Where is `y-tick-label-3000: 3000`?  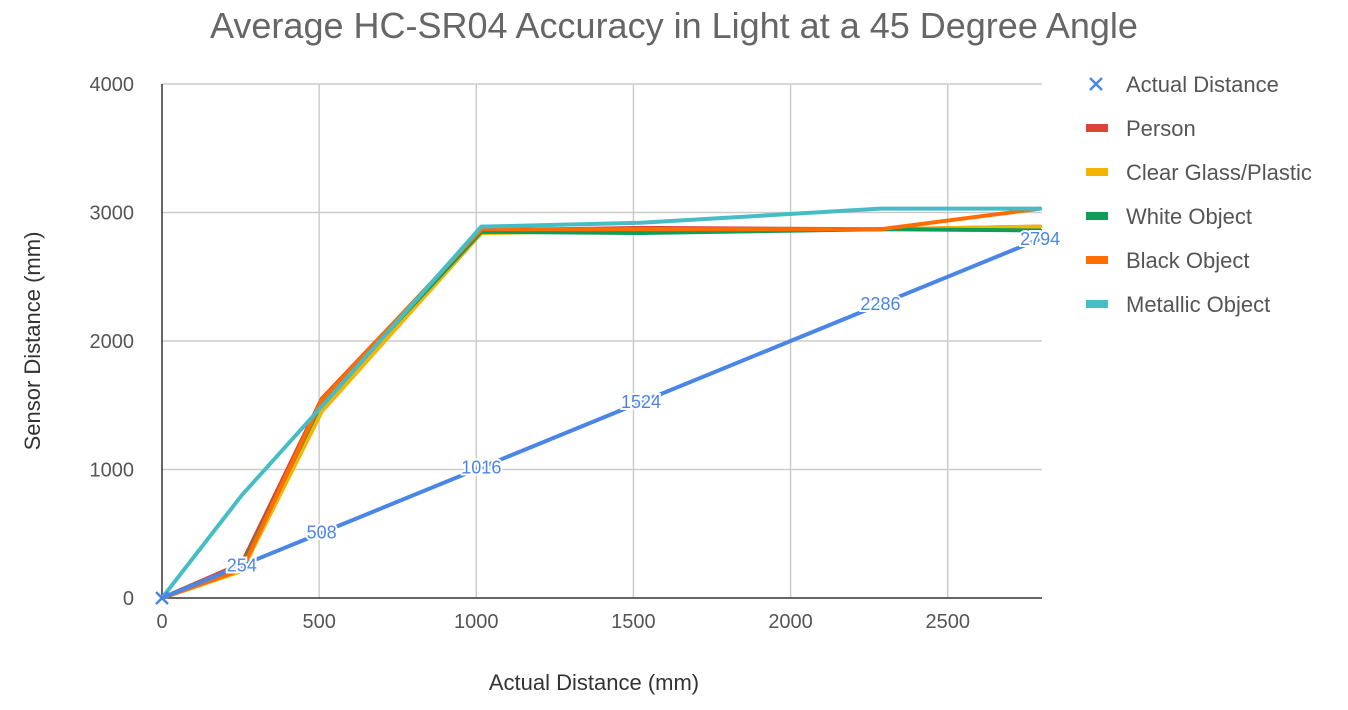 y-tick-label-3000: 3000 is located at coordinates (112, 214).